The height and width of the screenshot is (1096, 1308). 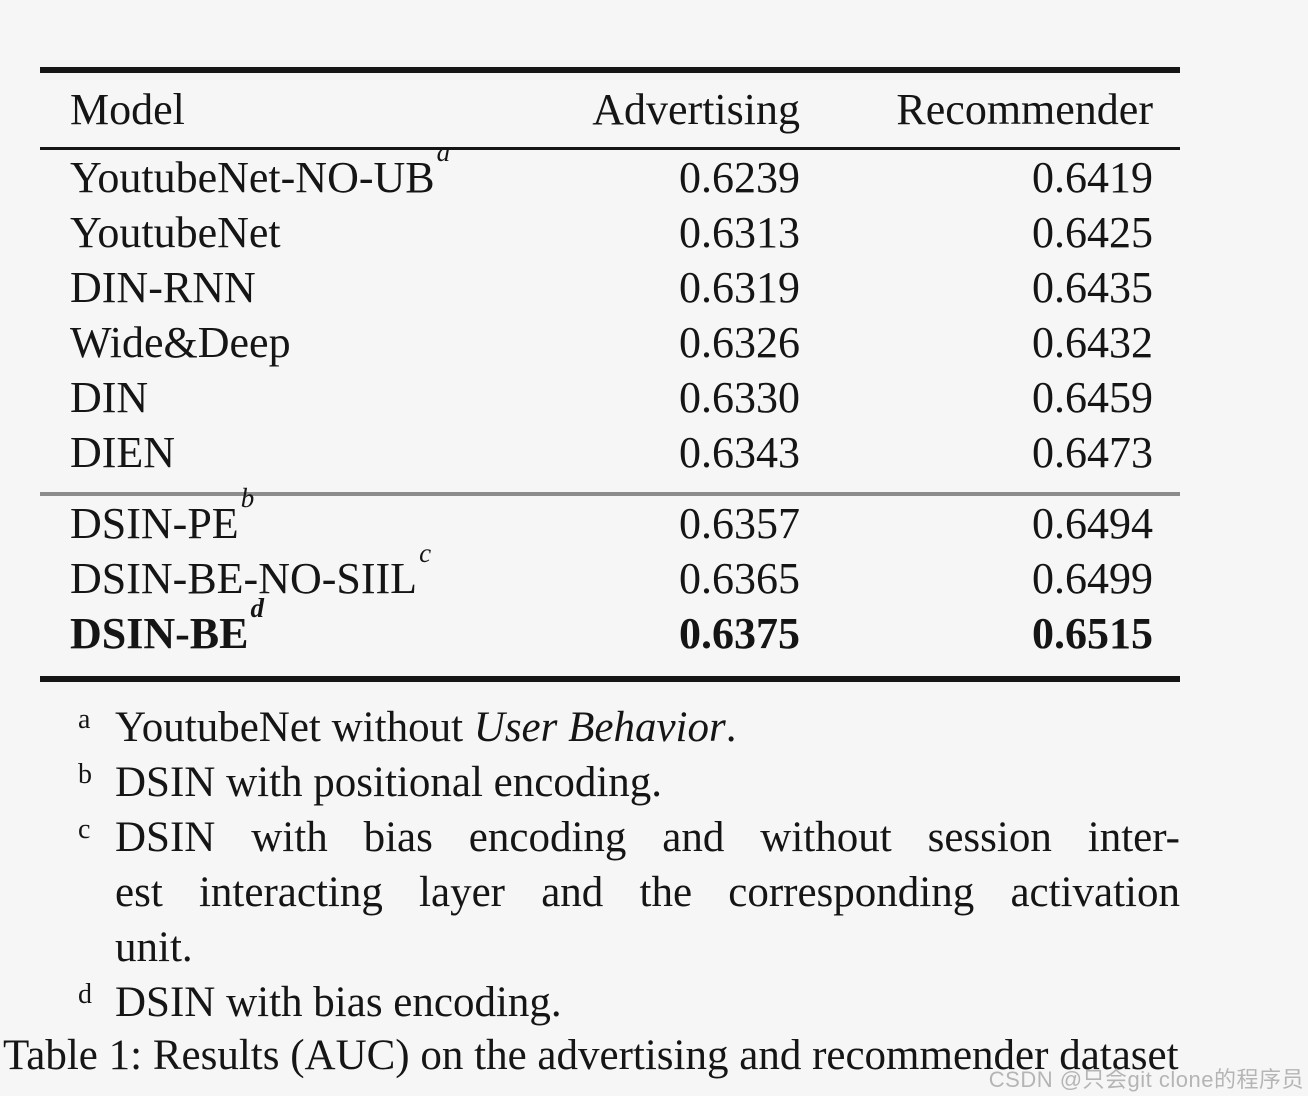 I want to click on model-superscript: c, so click(x=425, y=553).